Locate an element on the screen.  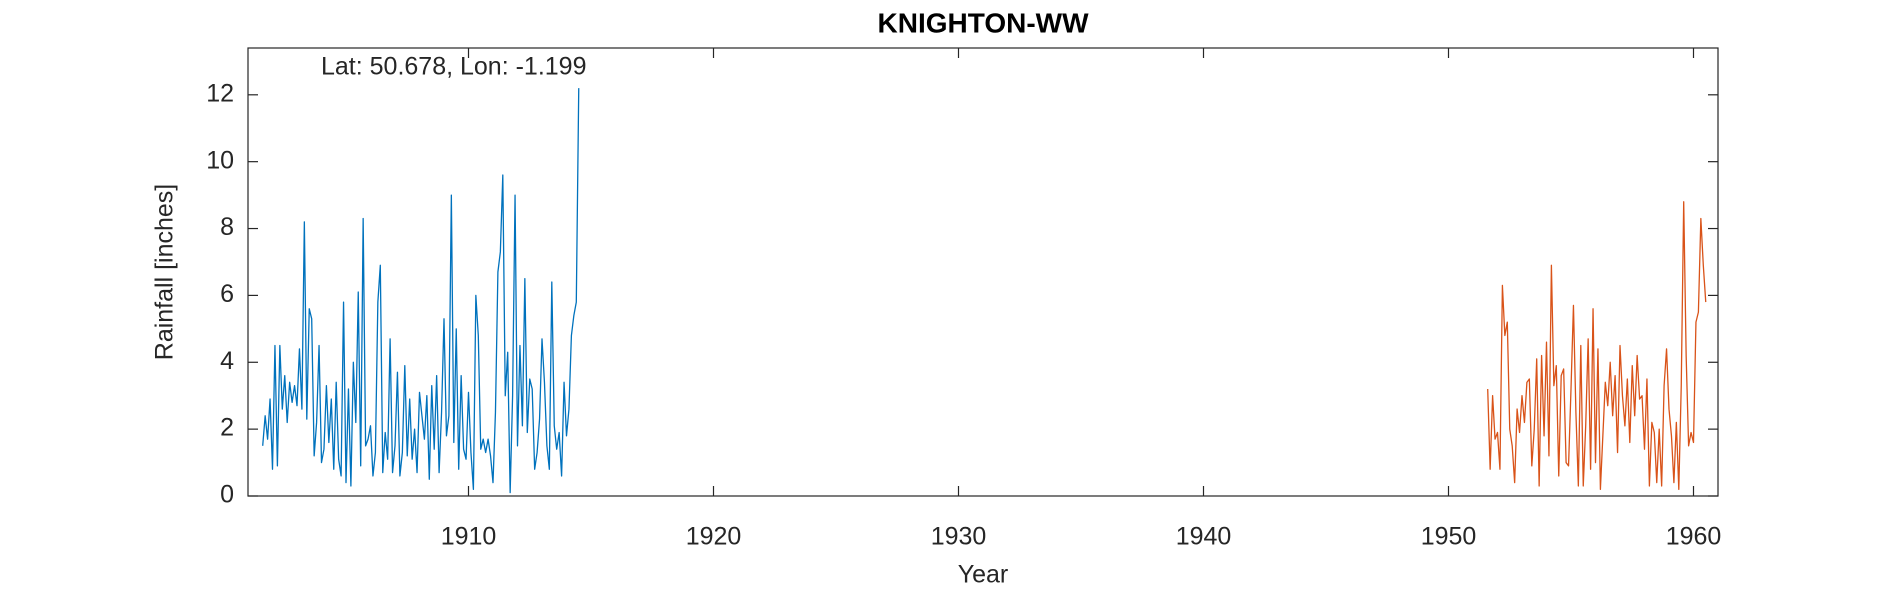
y-tick-label: 12 is located at coordinates (220, 93).